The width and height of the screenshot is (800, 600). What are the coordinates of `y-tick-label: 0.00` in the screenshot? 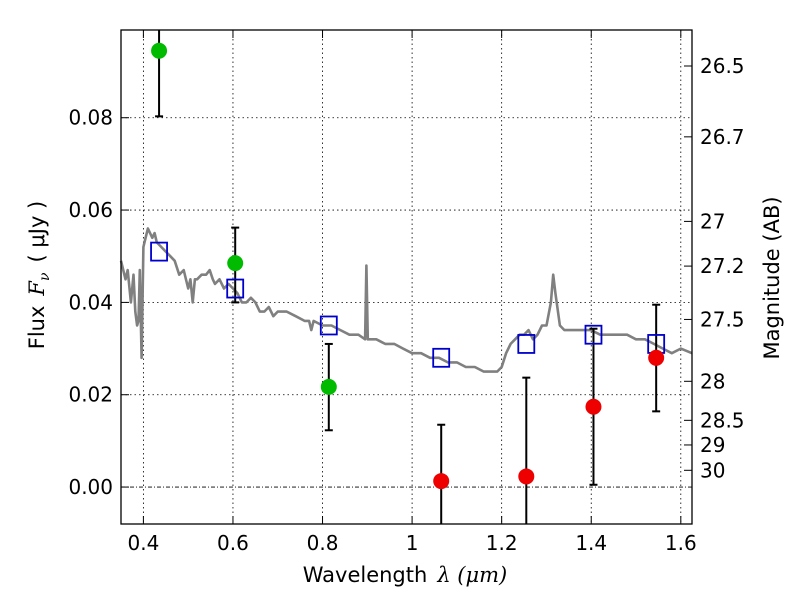 It's located at (90, 487).